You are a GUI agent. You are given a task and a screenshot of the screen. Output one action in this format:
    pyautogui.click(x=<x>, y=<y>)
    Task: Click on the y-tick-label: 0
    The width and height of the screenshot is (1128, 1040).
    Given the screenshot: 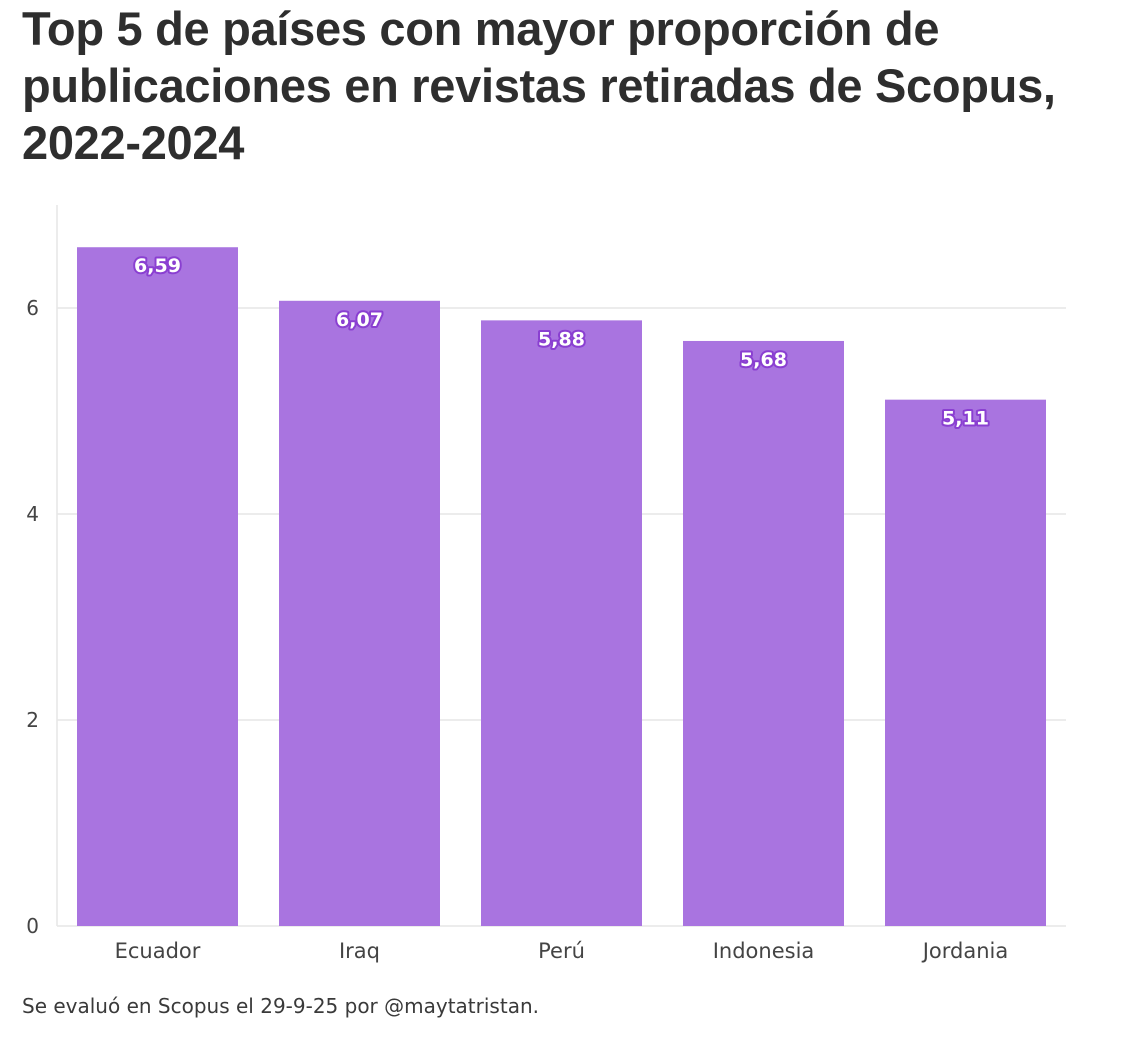 What is the action you would take?
    pyautogui.click(x=32, y=926)
    